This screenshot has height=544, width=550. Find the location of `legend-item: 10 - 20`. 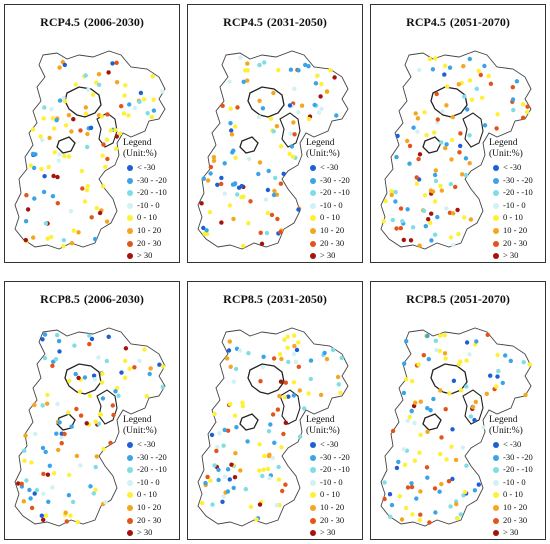

legend-item: 10 - 20 is located at coordinates (334, 507).